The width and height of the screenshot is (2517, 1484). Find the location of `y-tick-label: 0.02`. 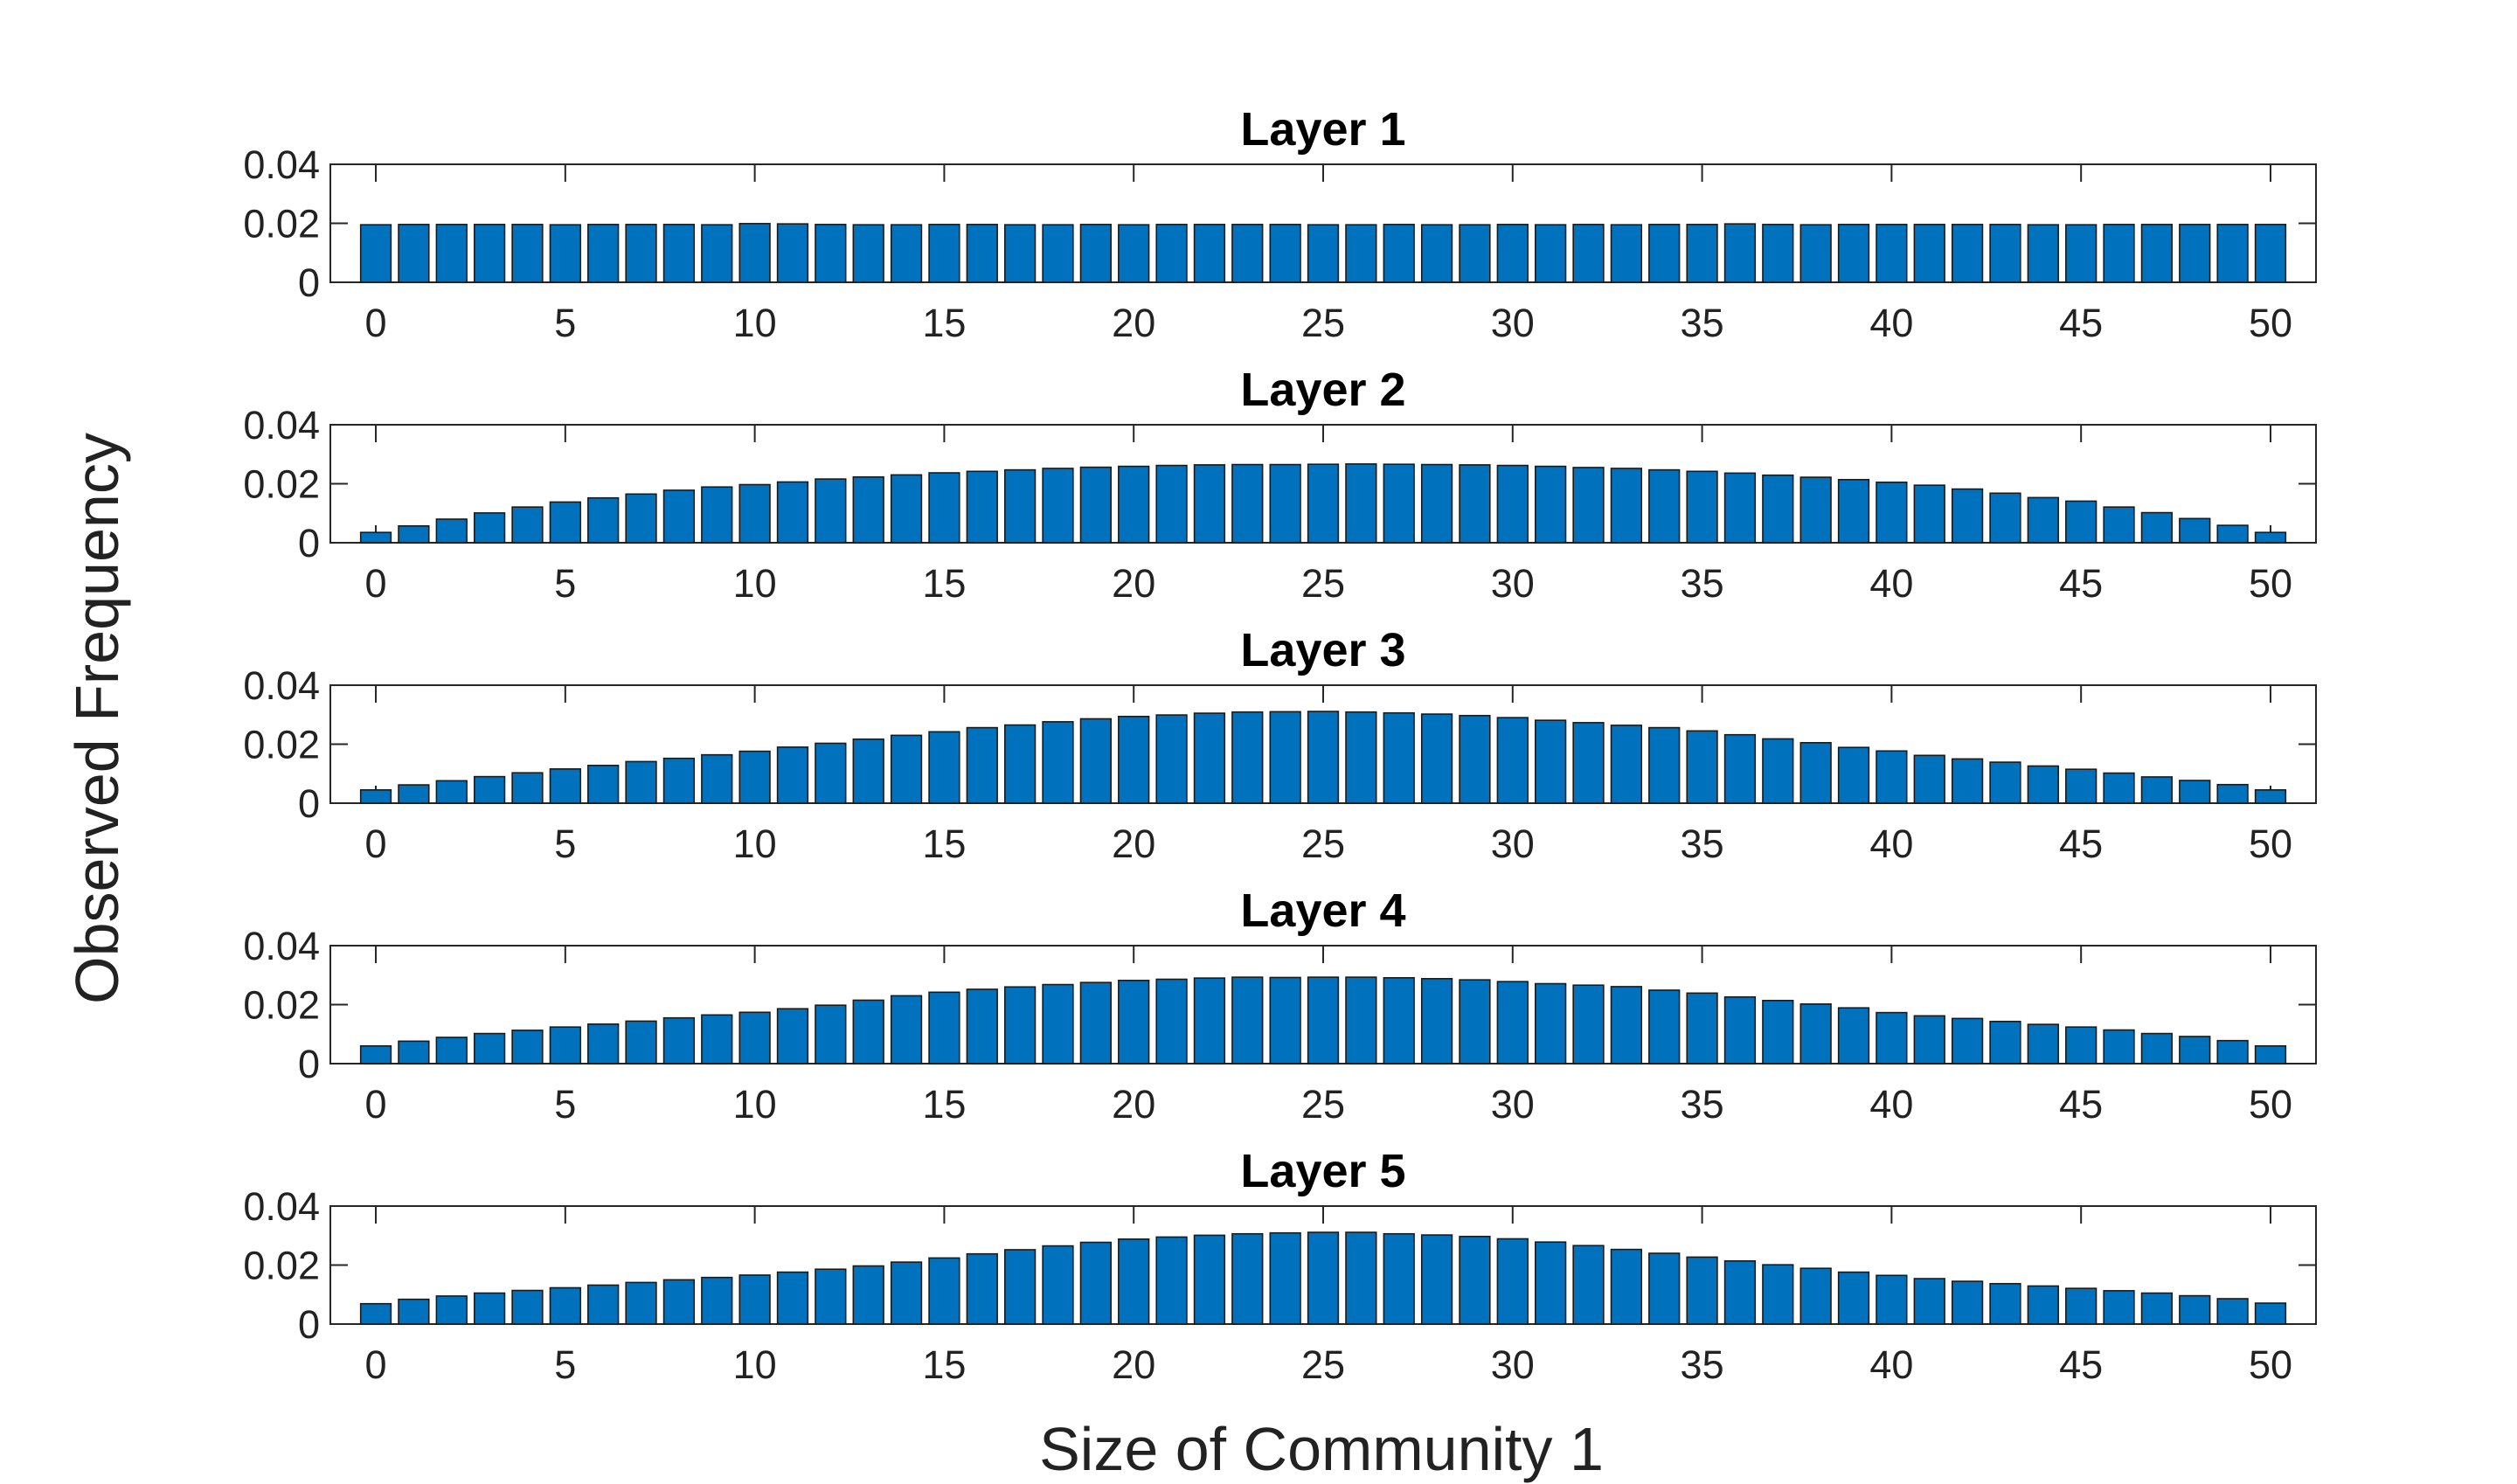

y-tick-label: 0.02 is located at coordinates (281, 1005).